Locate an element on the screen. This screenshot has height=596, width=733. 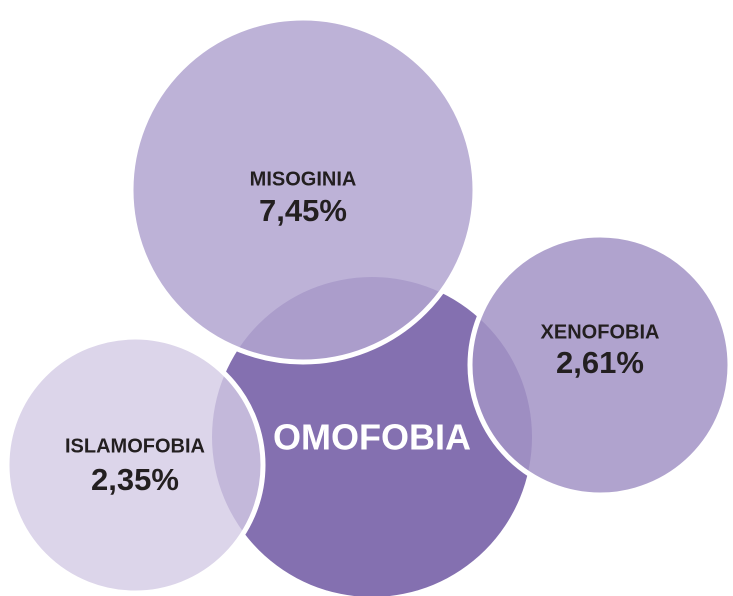
node-value: 7,45% is located at coordinates (303, 210).